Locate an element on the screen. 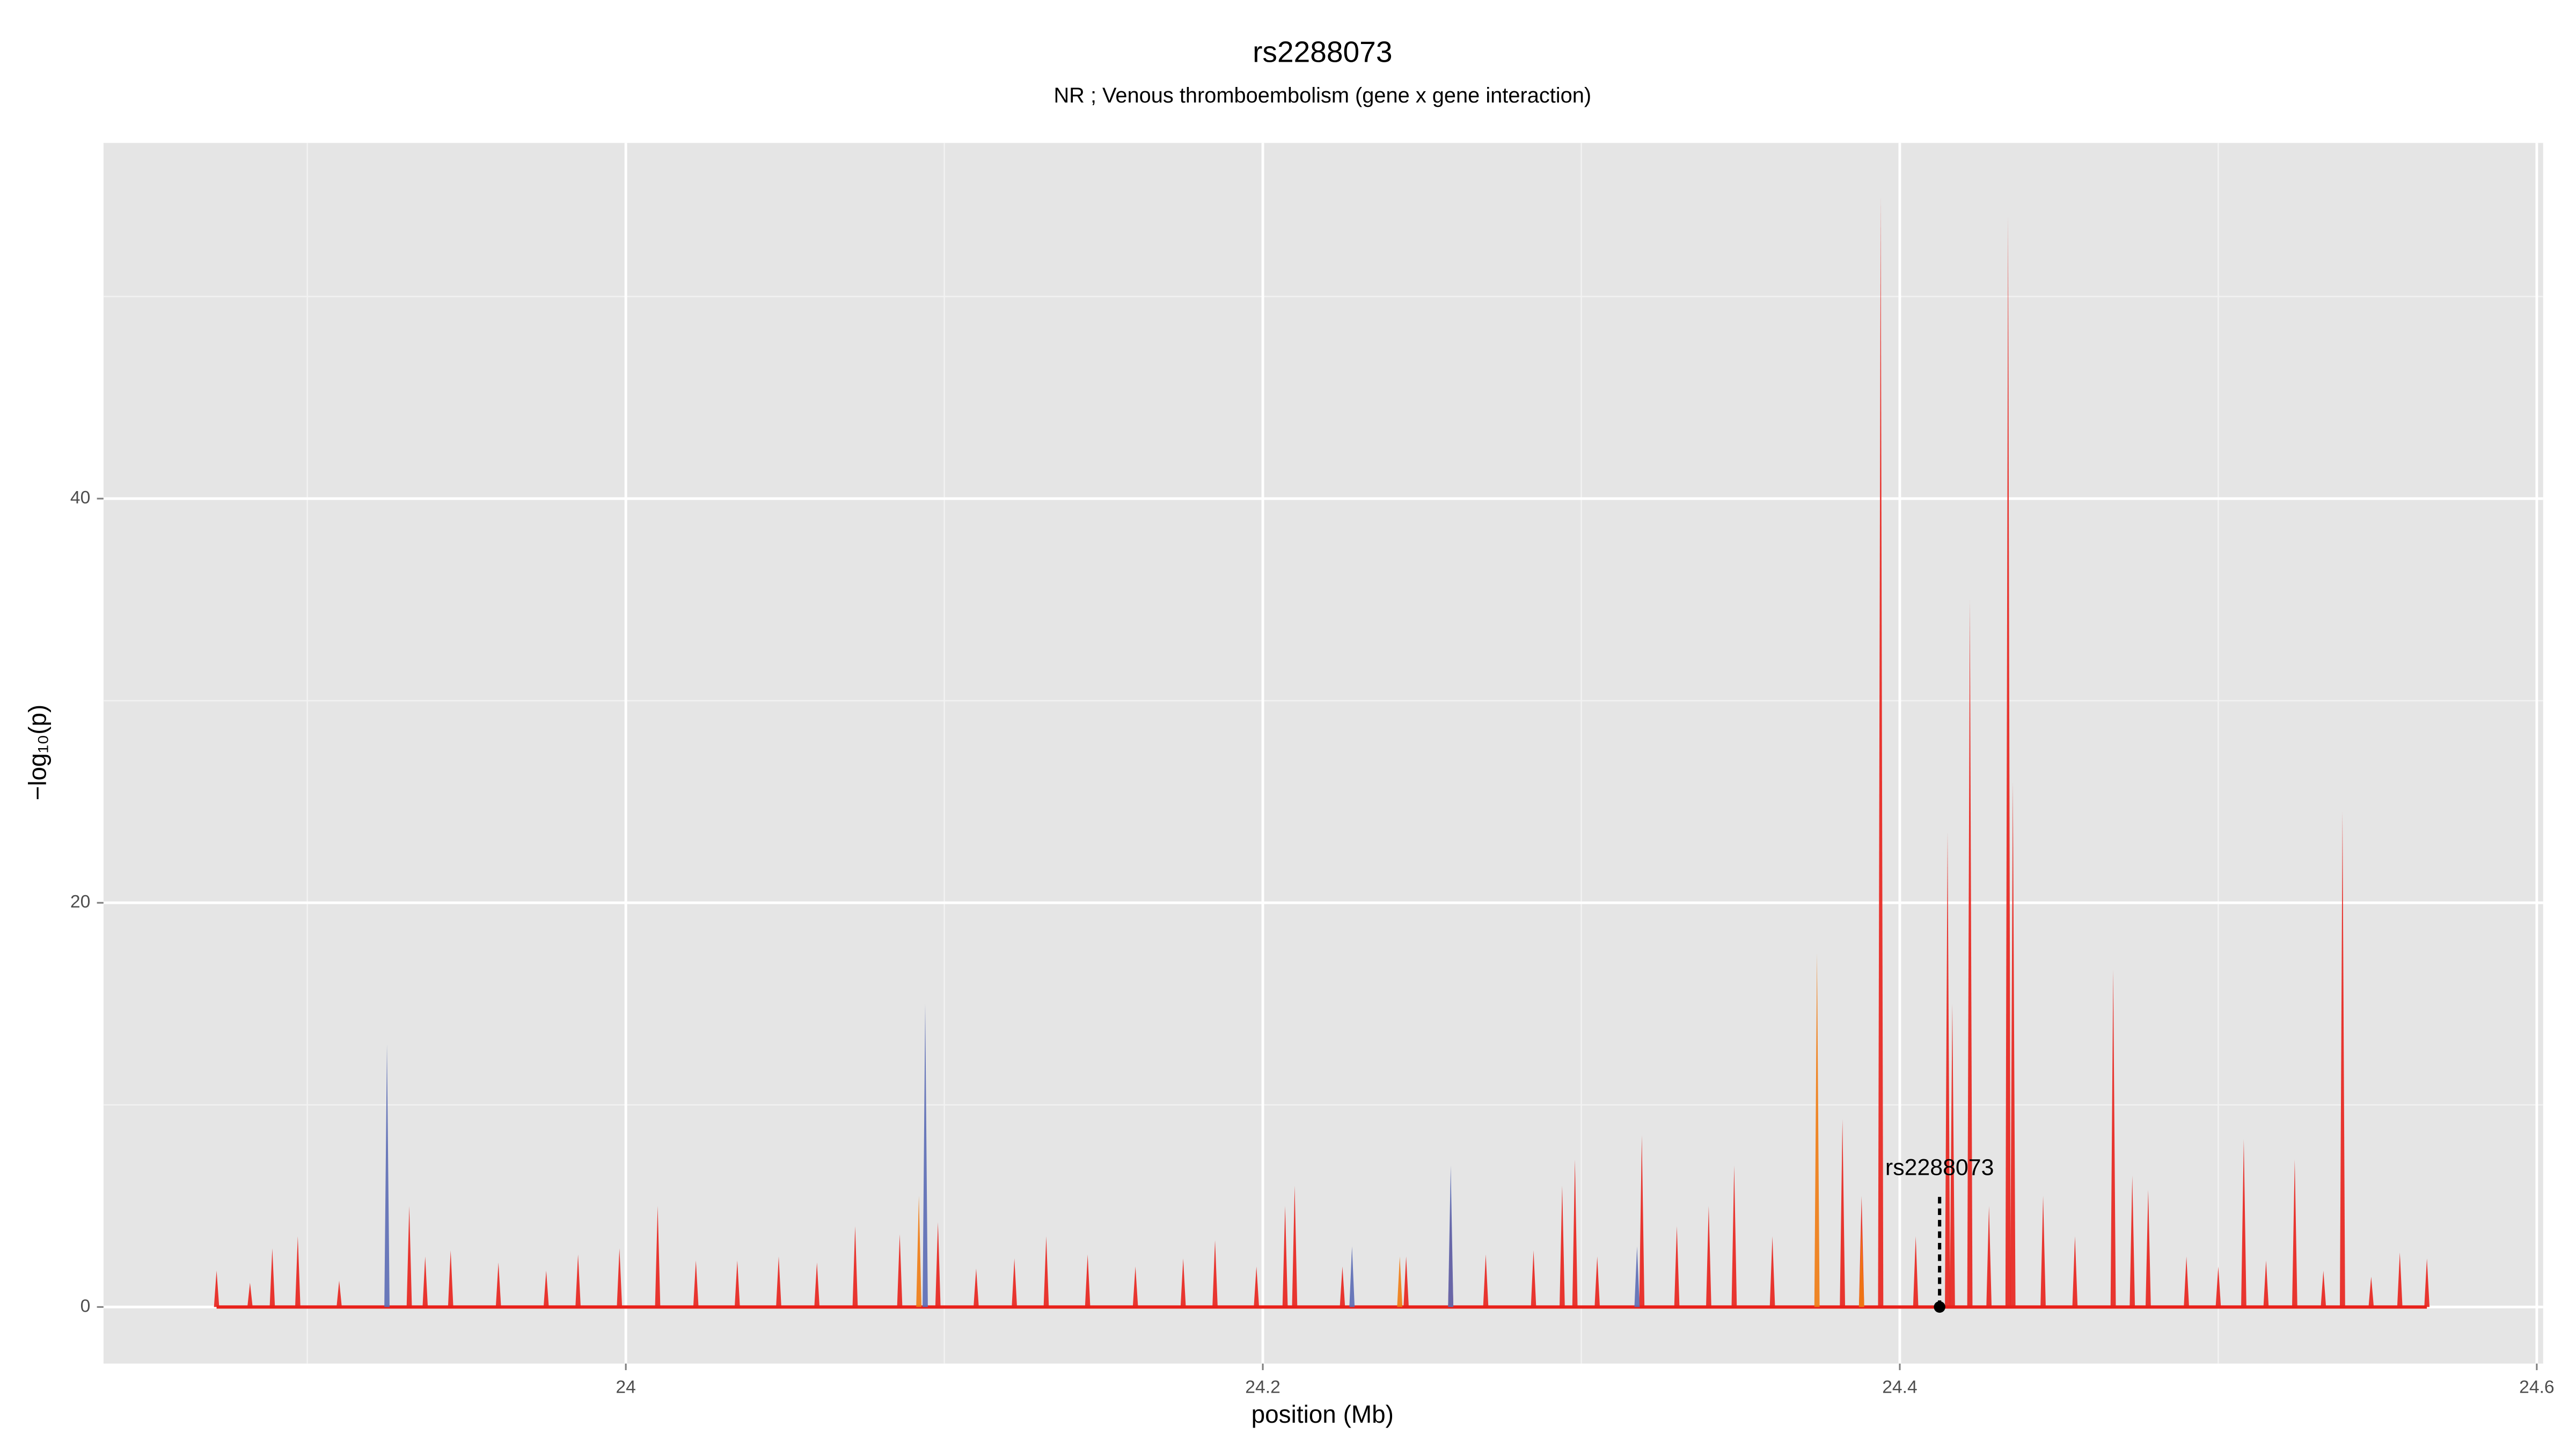 This screenshot has height=1449, width=2576. annotation-point is located at coordinates (1939, 1307).